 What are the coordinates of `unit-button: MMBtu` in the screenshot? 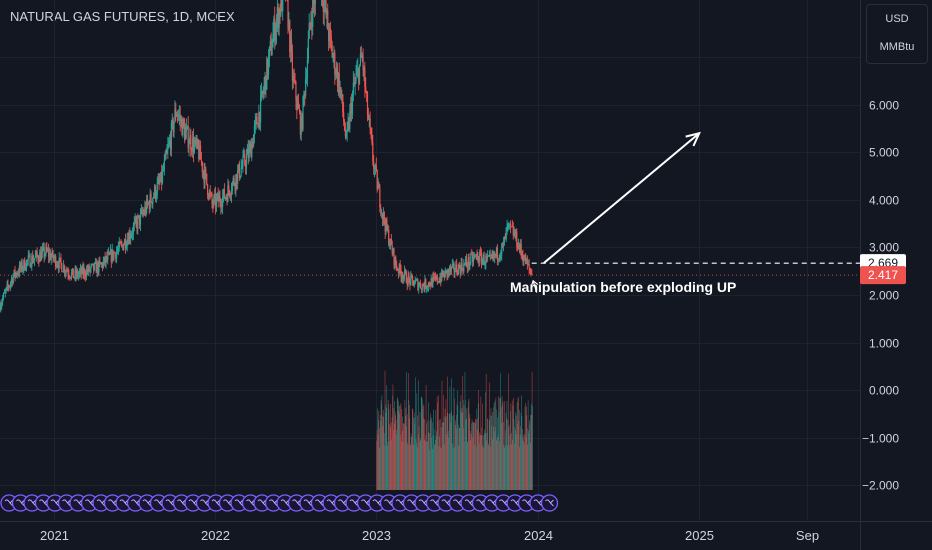 It's located at (897, 47).